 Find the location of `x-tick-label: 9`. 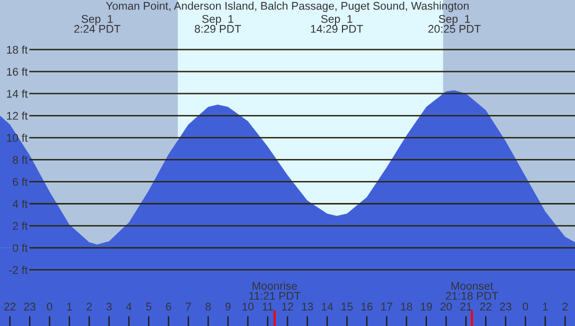

x-tick-label: 9 is located at coordinates (228, 306).